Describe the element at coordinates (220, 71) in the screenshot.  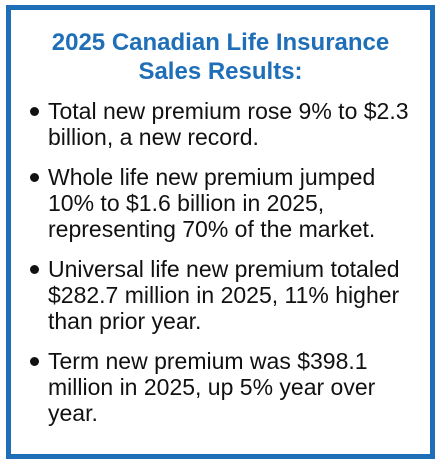
I see `title-line-2: Sales Results:` at that location.